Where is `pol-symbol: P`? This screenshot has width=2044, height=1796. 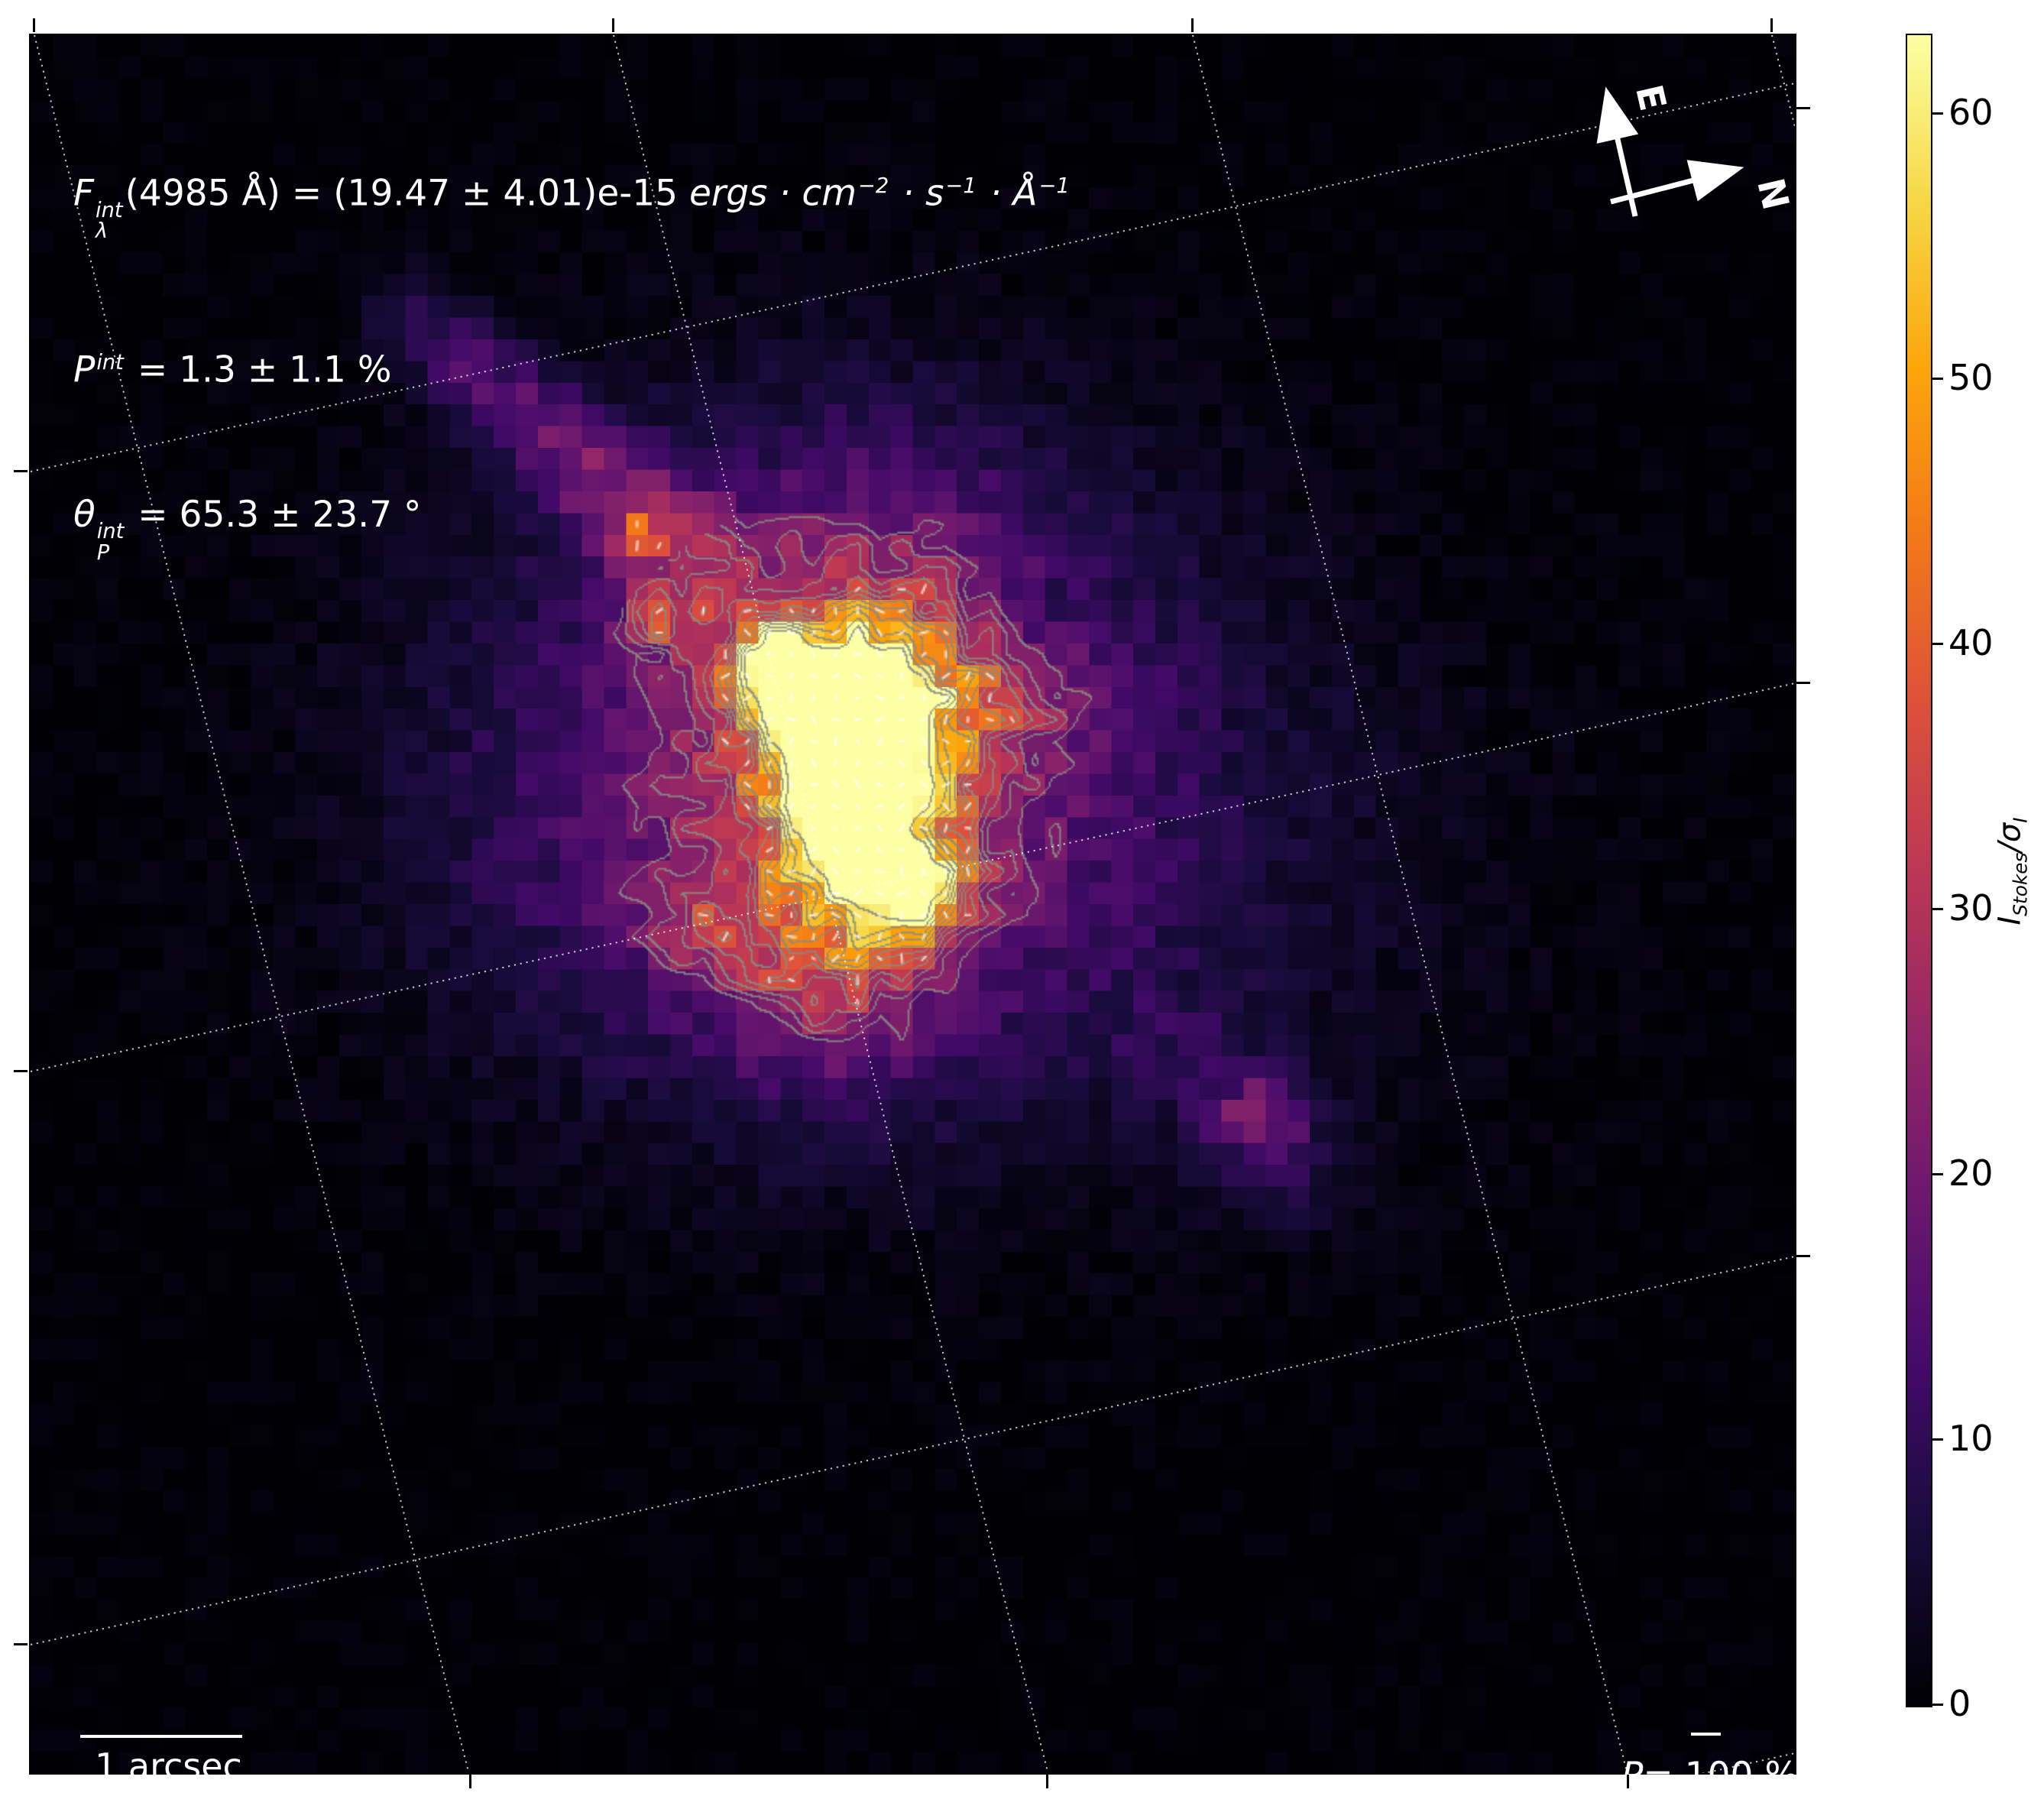
pol-symbol: P is located at coordinates (84, 370).